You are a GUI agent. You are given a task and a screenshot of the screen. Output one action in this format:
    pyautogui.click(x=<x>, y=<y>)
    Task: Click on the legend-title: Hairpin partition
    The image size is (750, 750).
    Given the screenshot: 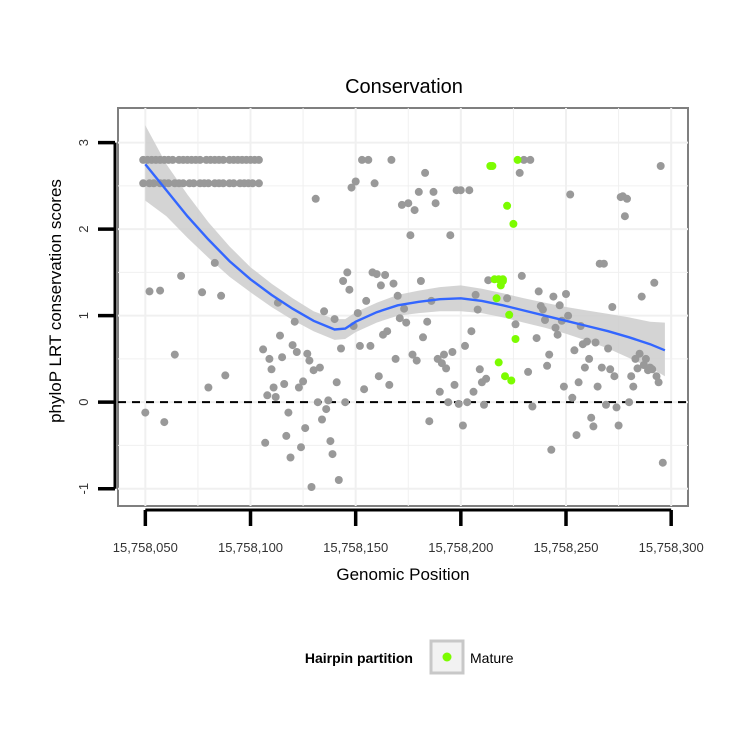 What is the action you would take?
    pyautogui.click(x=359, y=658)
    